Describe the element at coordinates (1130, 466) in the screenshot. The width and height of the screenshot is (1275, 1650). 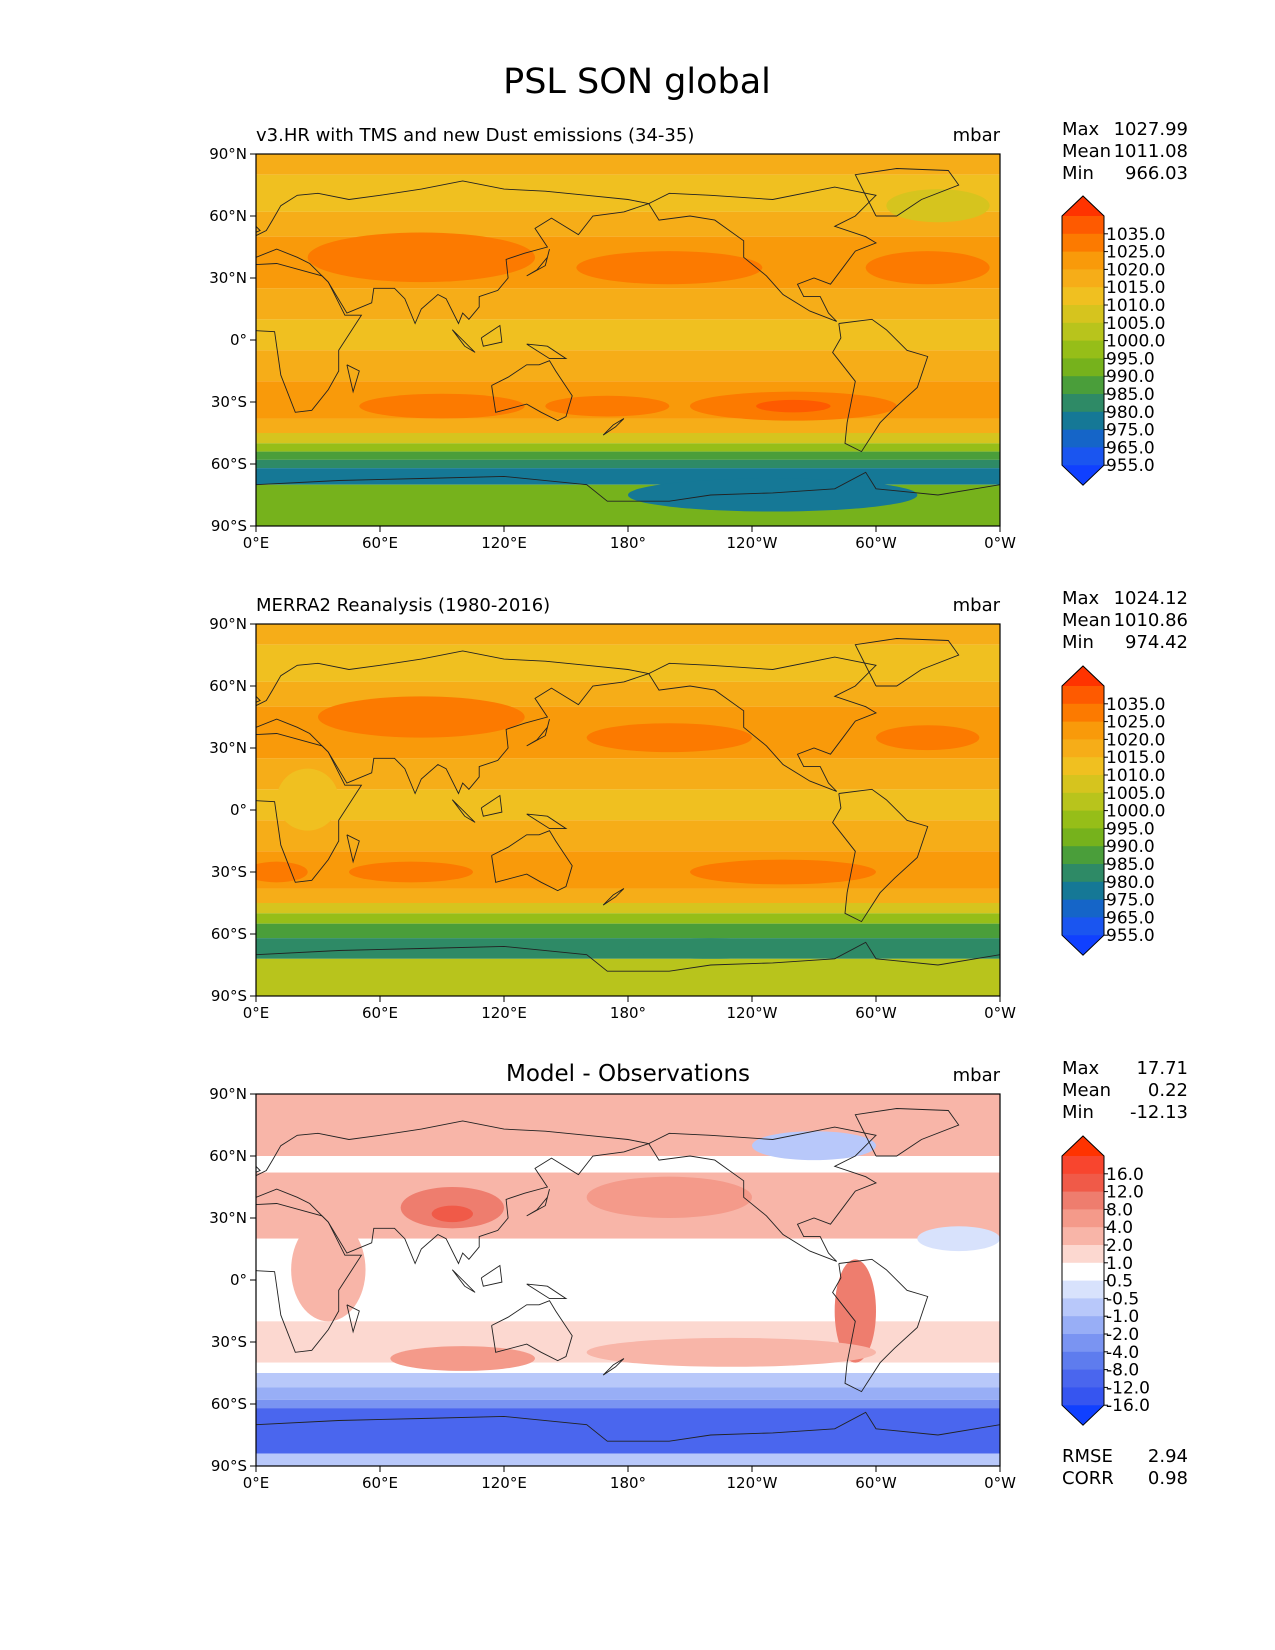
I see `colorbar-label: 955.0` at that location.